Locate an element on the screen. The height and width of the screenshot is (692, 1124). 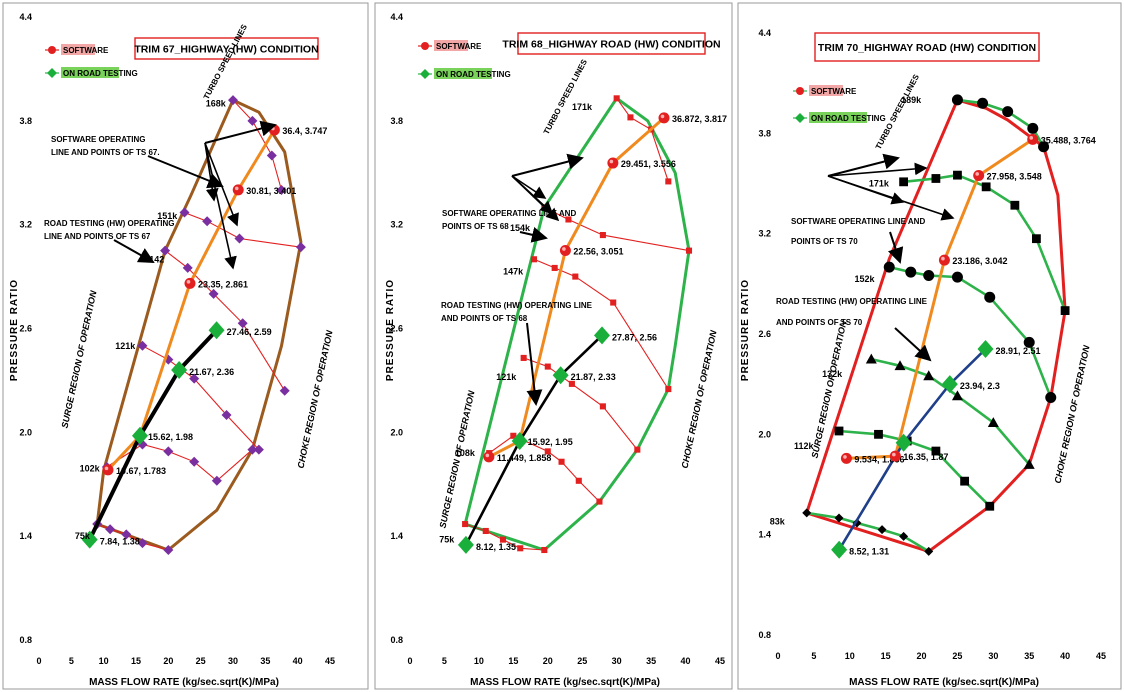
x-tick-label: 15 is located at coordinates (886, 656).